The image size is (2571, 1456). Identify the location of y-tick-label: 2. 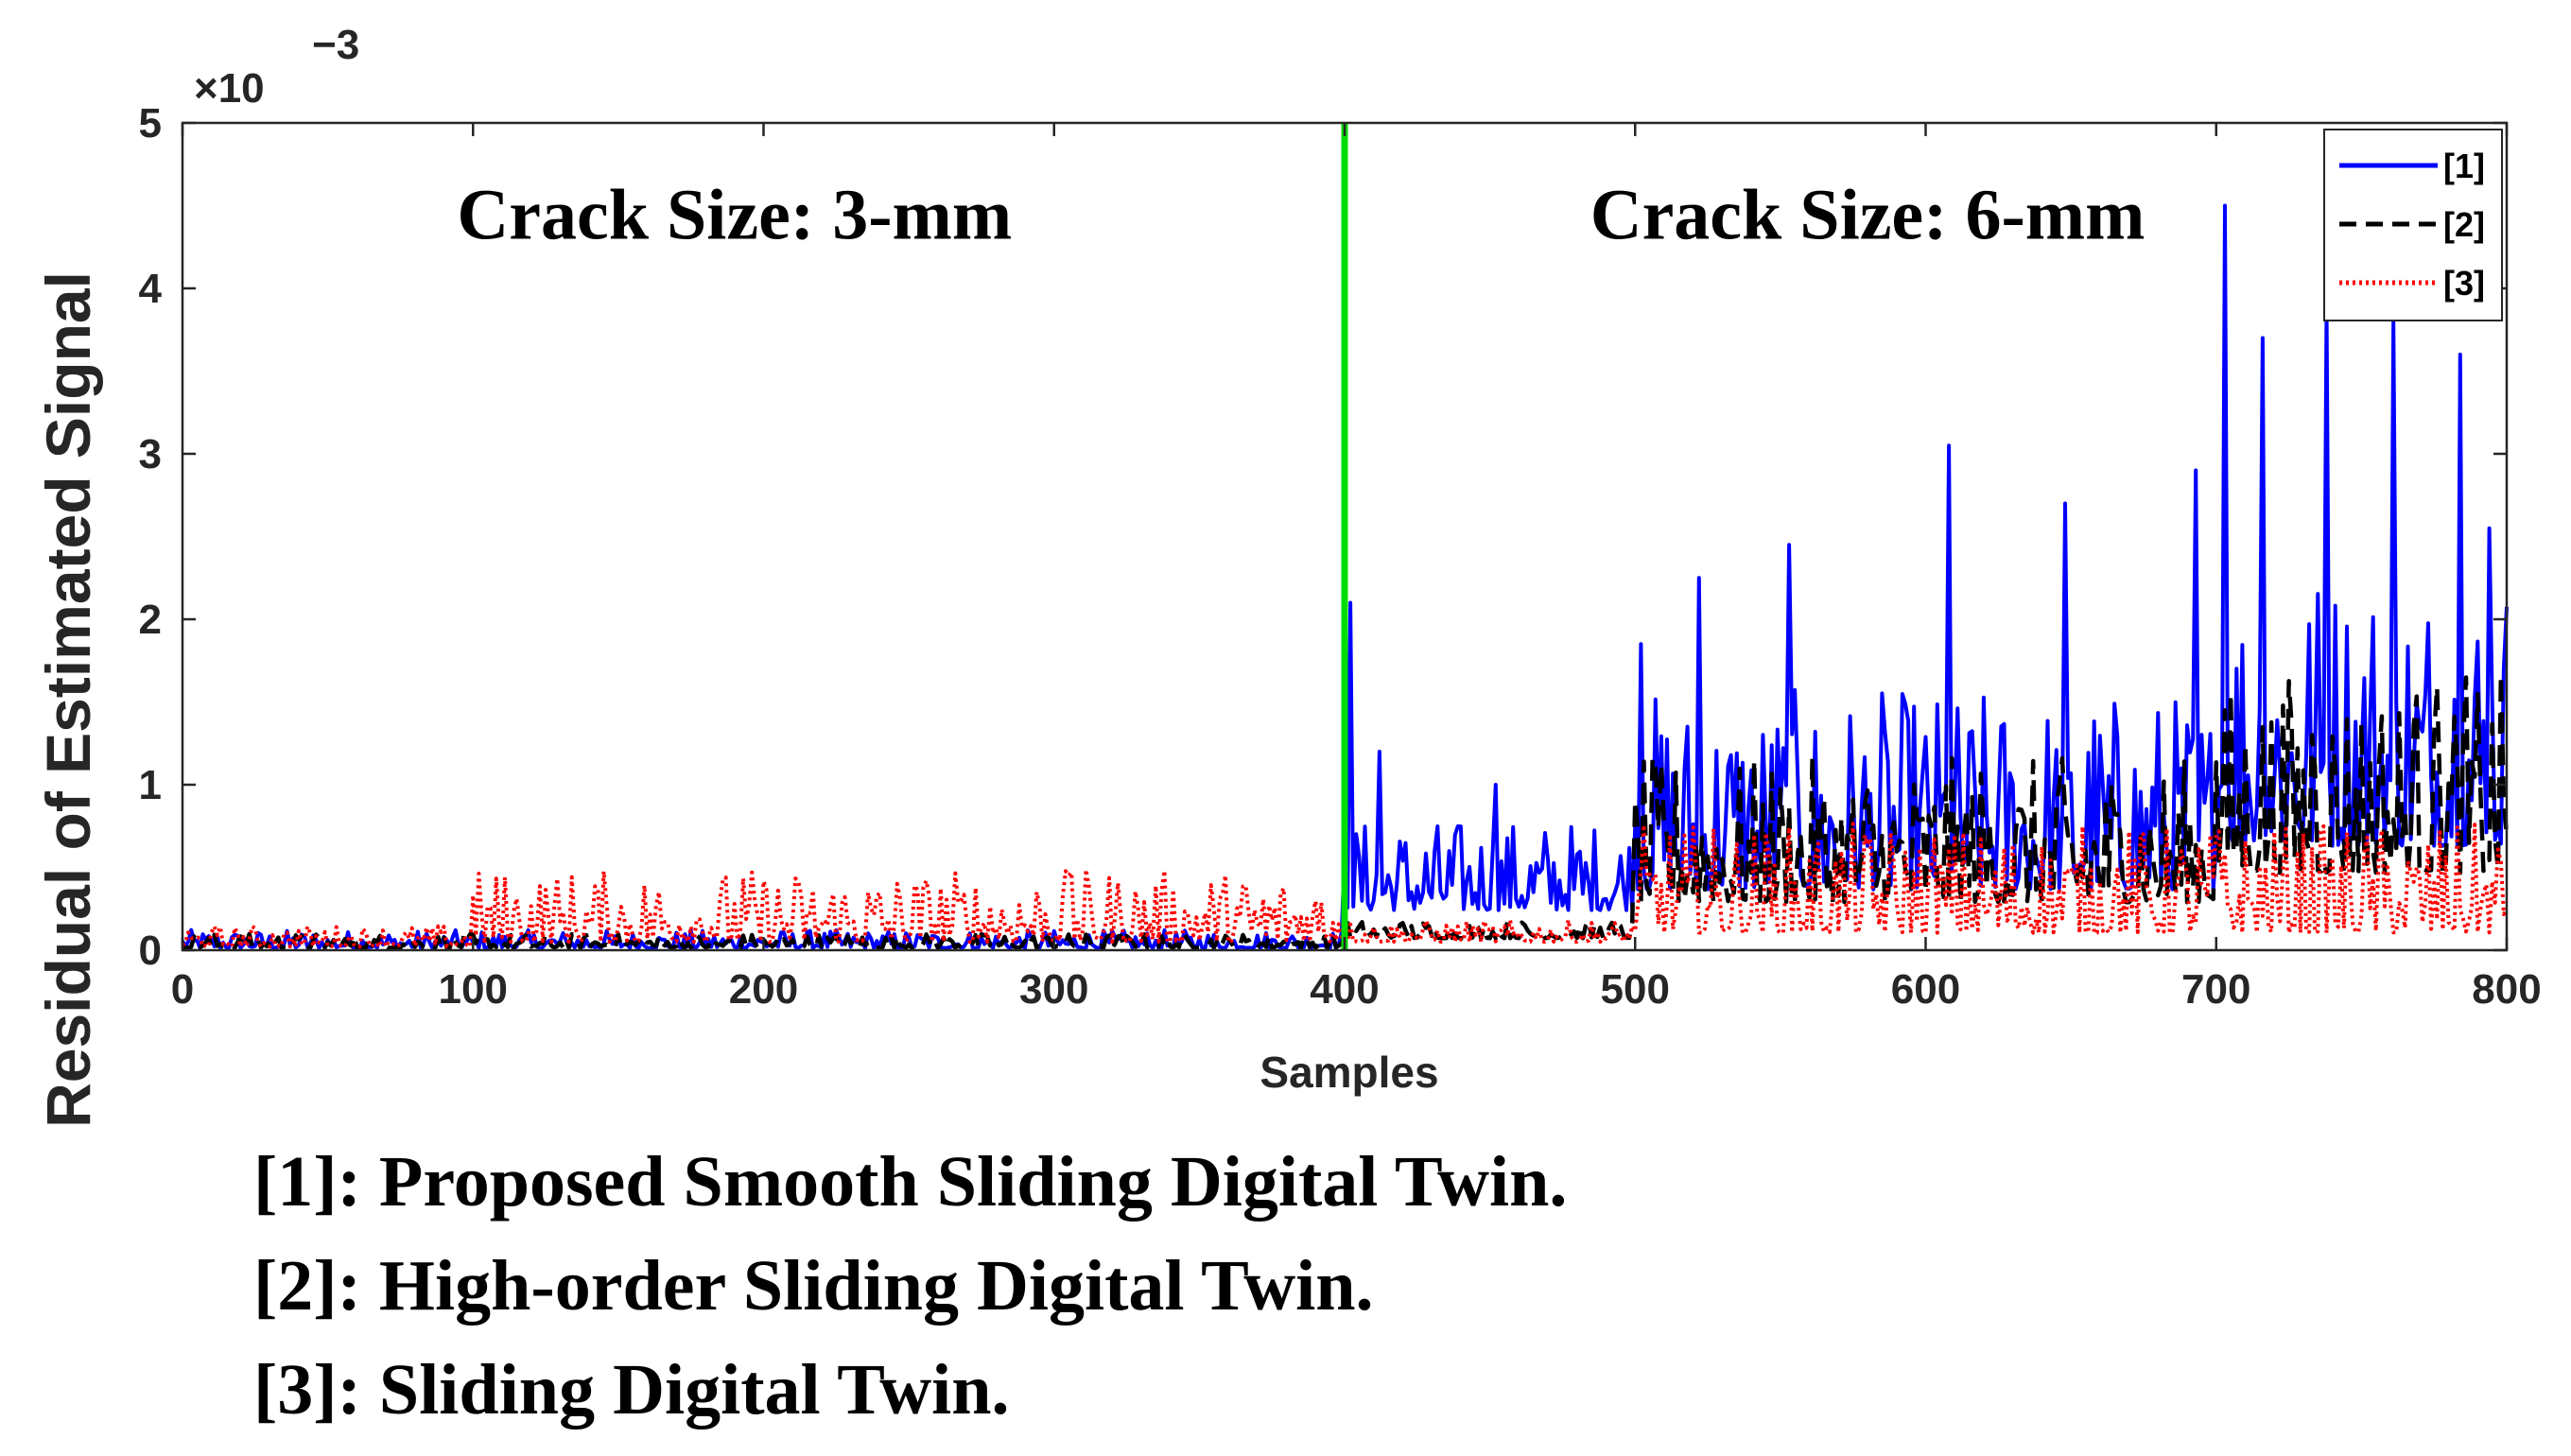
(151, 620).